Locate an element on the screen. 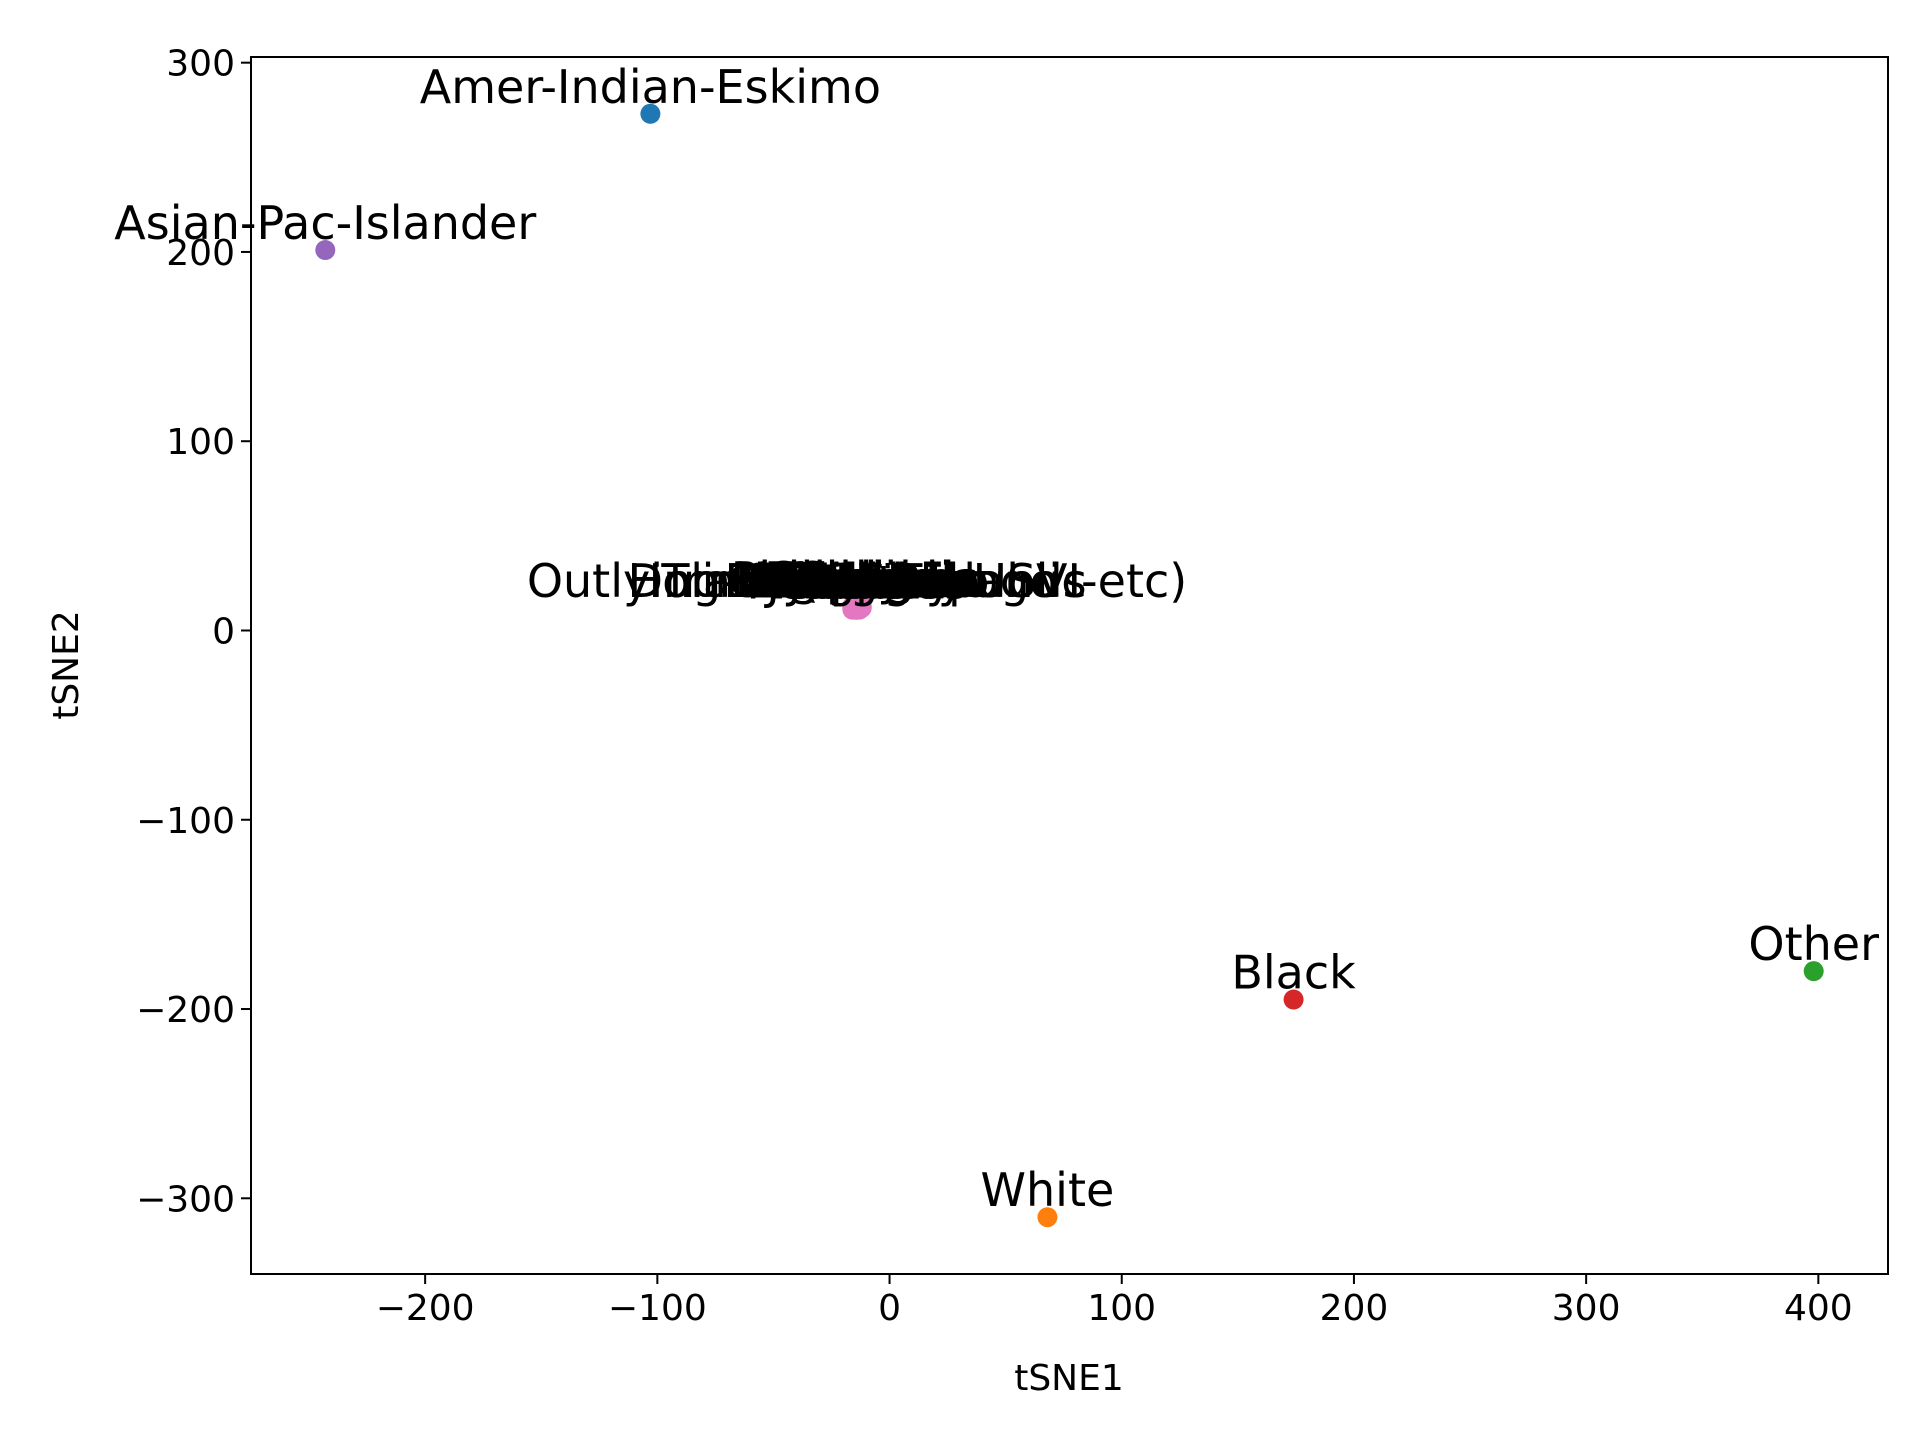 Image resolution: width=1920 pixels, height=1440 pixels. data-point-label: Cambodia is located at coordinates (857, 581).